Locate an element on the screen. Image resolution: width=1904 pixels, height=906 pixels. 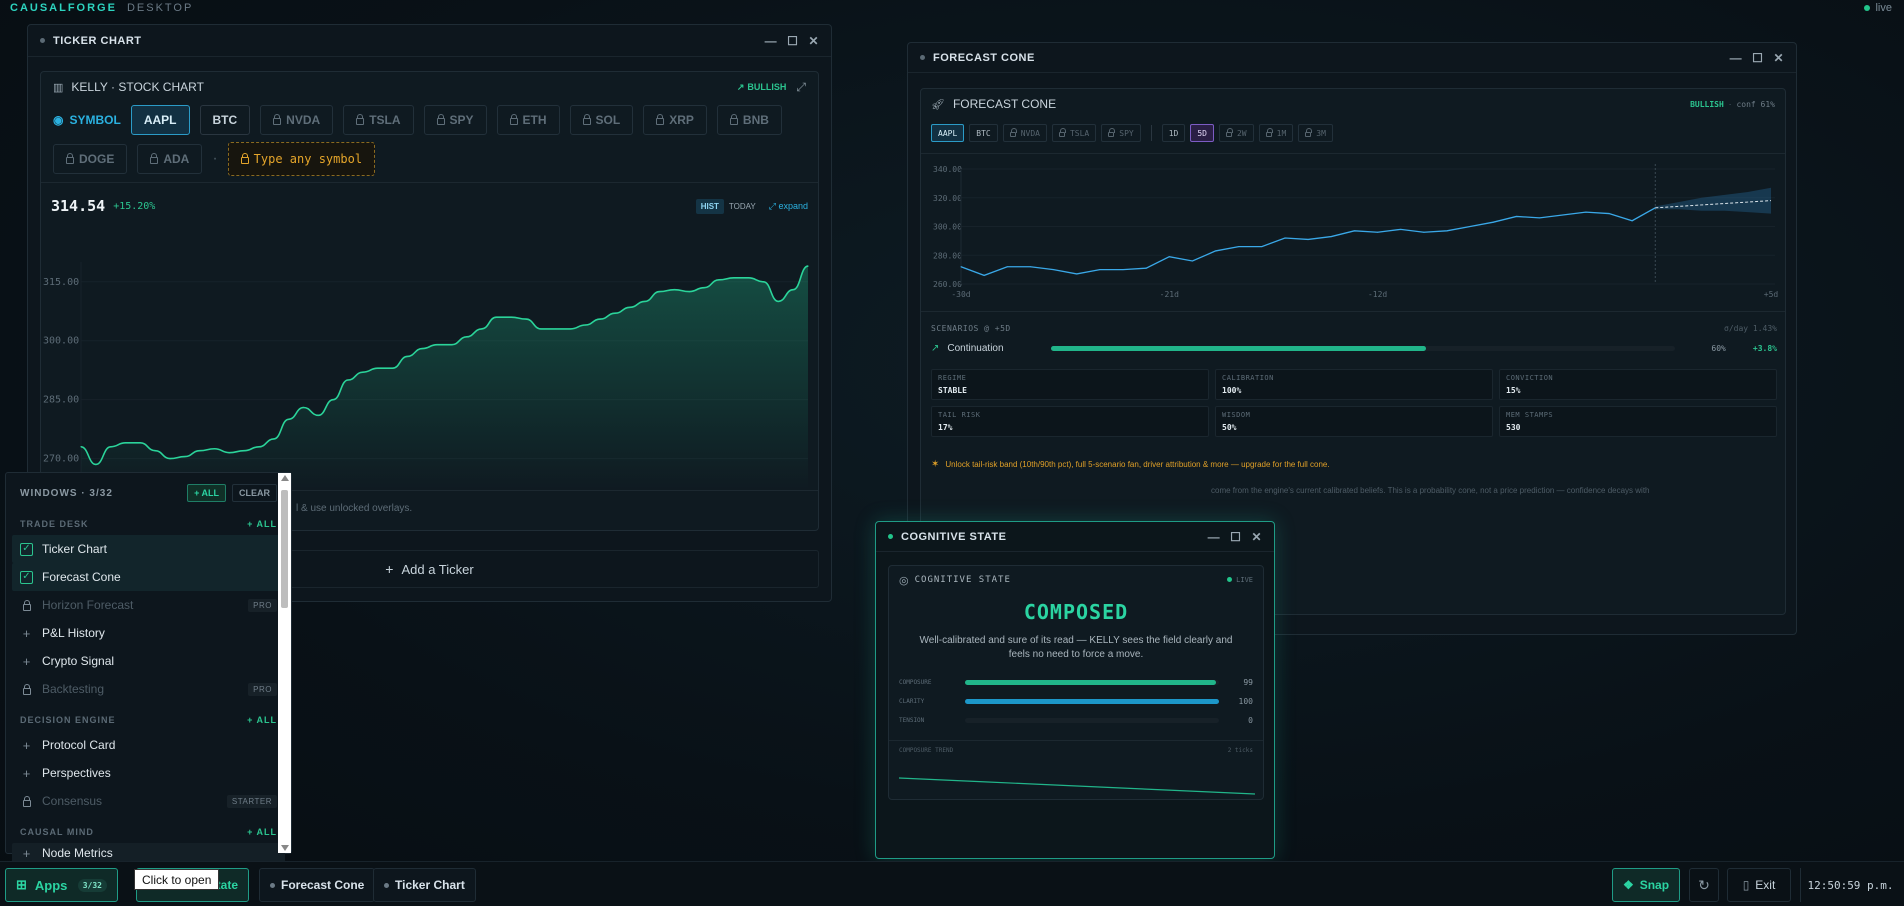
forecast-symbol-nvda: NVDA is located at coordinates (1024, 133).